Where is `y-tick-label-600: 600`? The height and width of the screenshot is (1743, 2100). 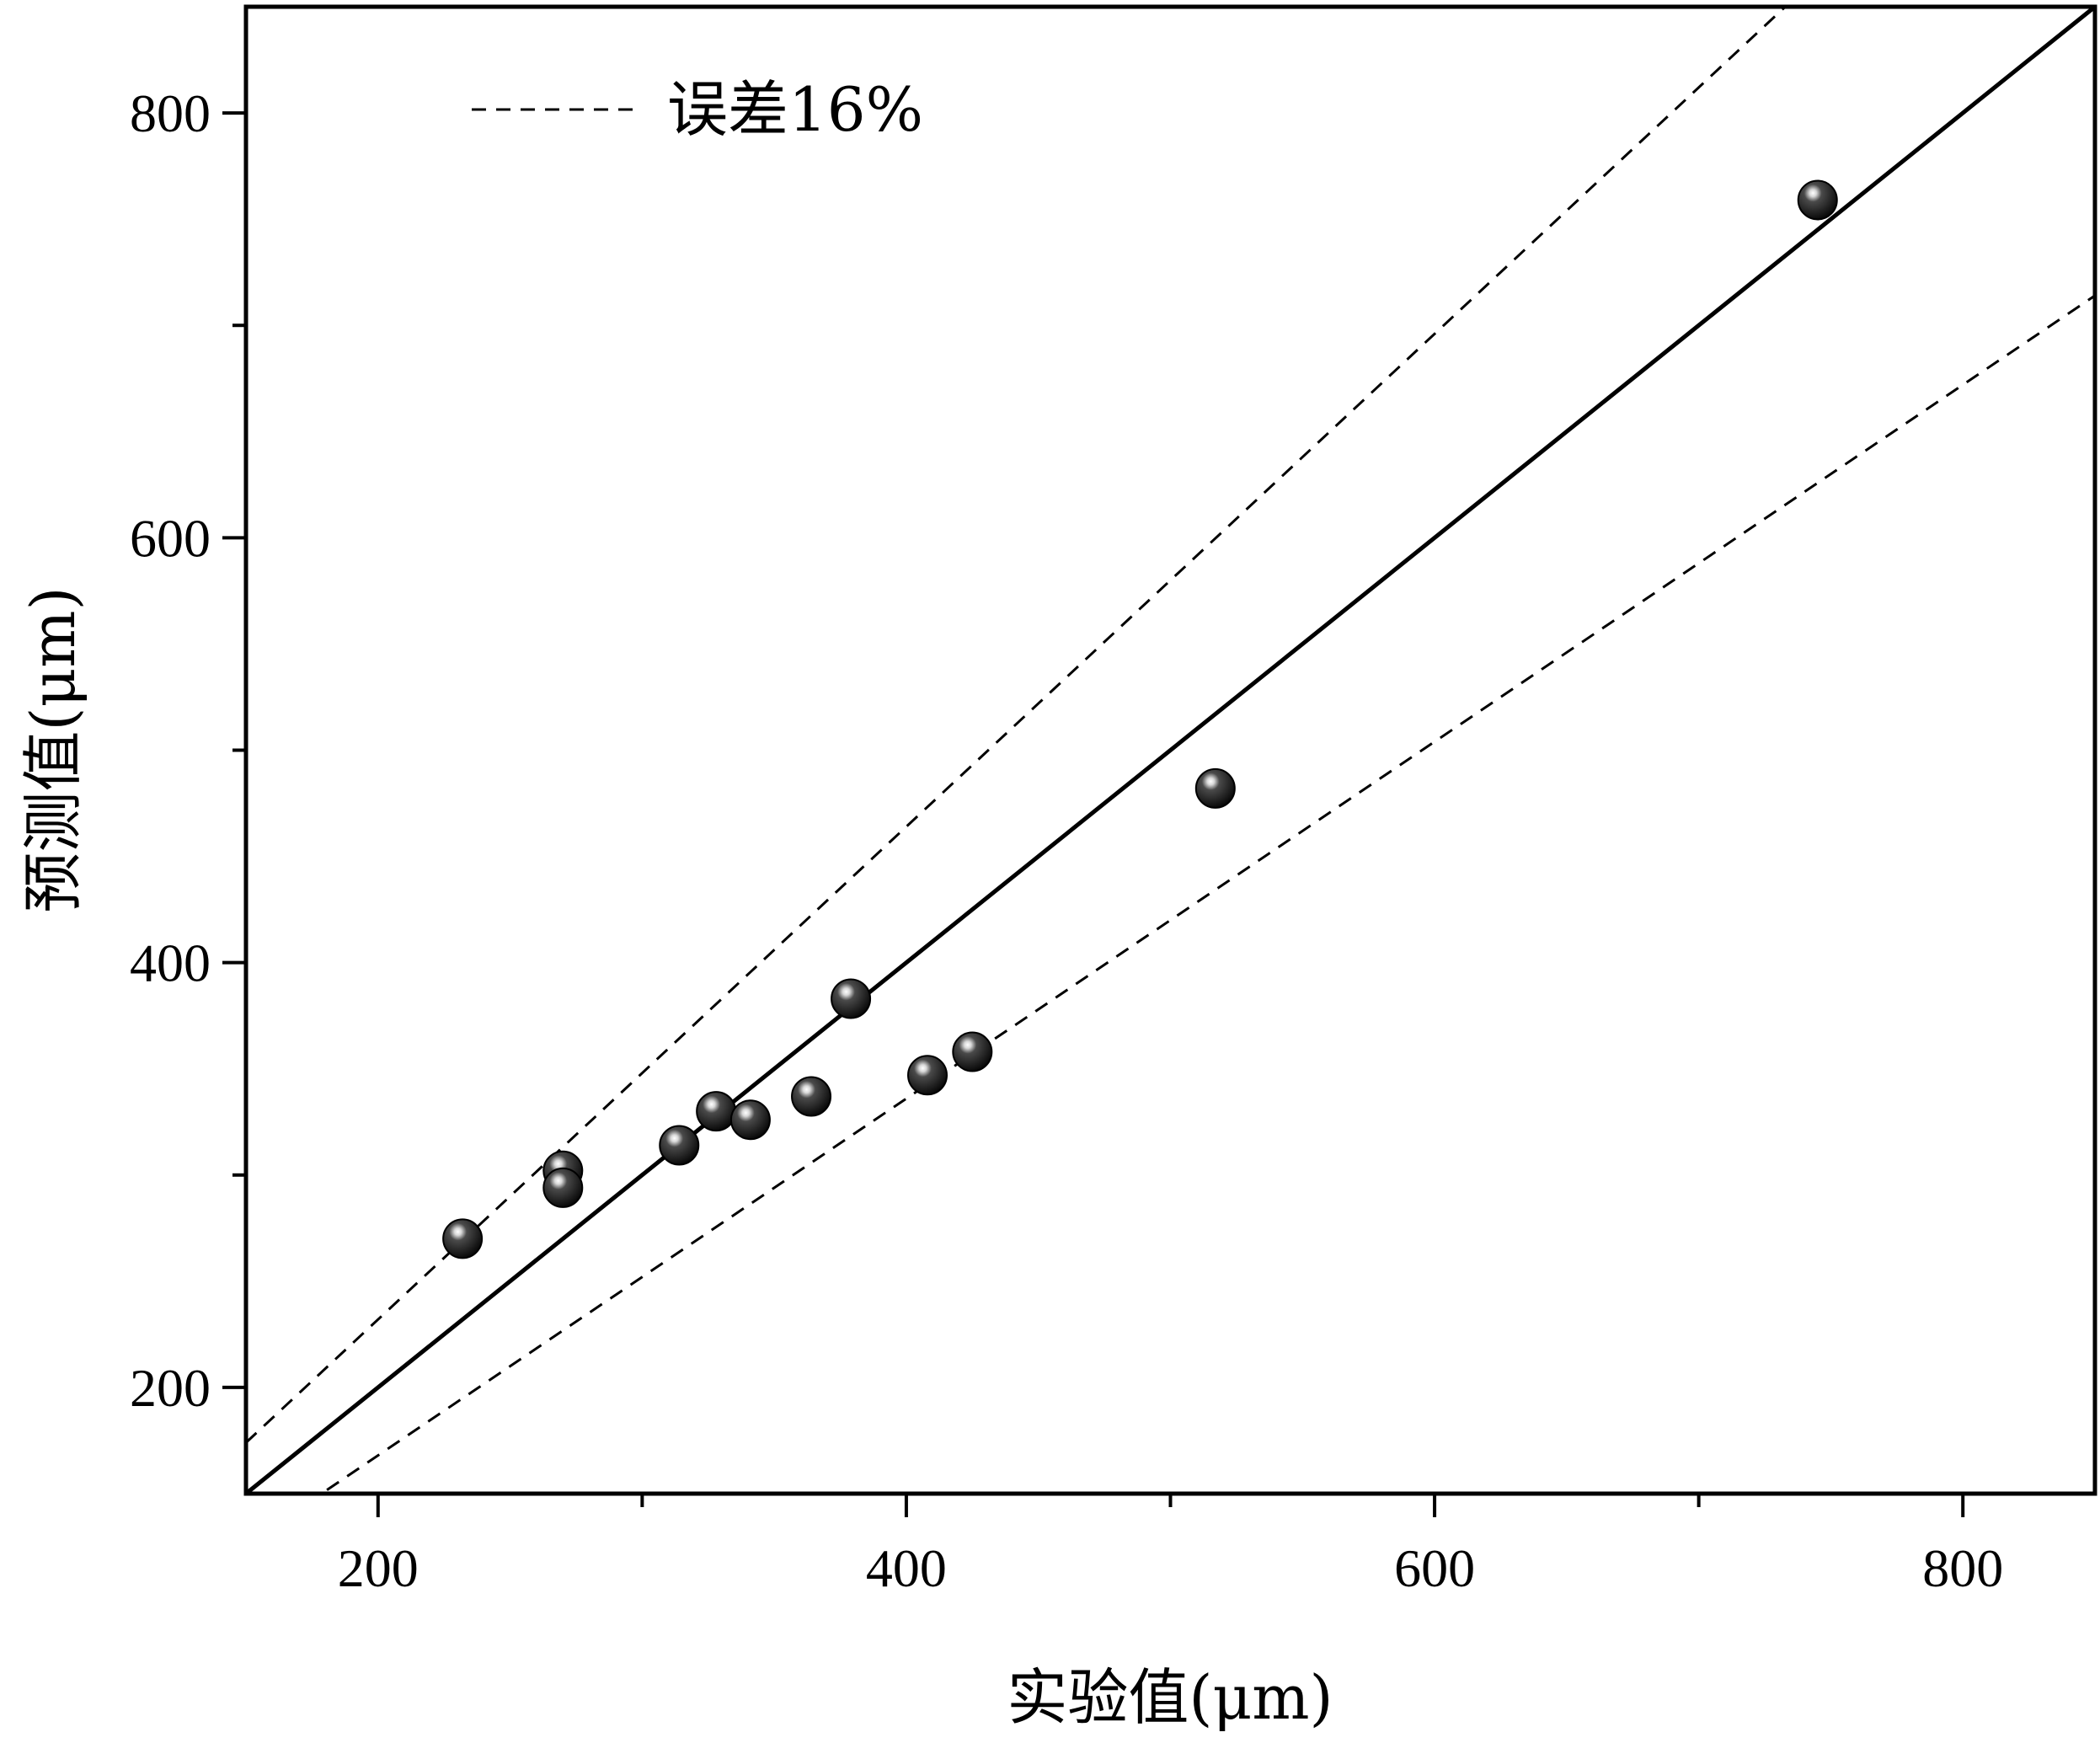 y-tick-label-600: 600 is located at coordinates (170, 538).